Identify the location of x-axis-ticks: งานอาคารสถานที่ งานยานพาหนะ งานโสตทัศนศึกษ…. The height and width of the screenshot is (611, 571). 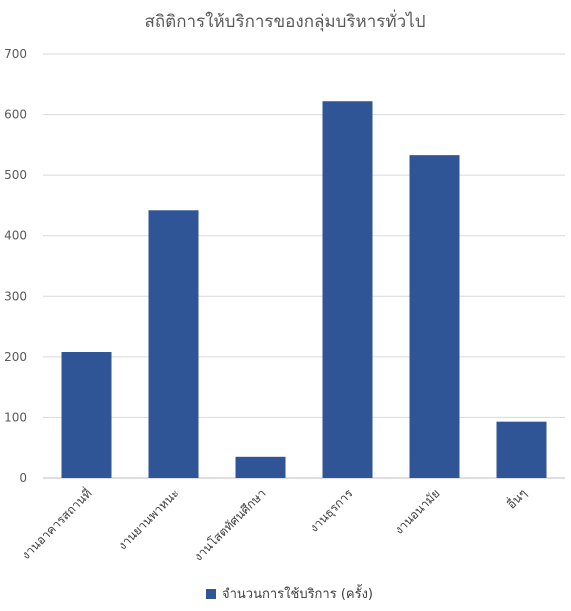
(273, 524).